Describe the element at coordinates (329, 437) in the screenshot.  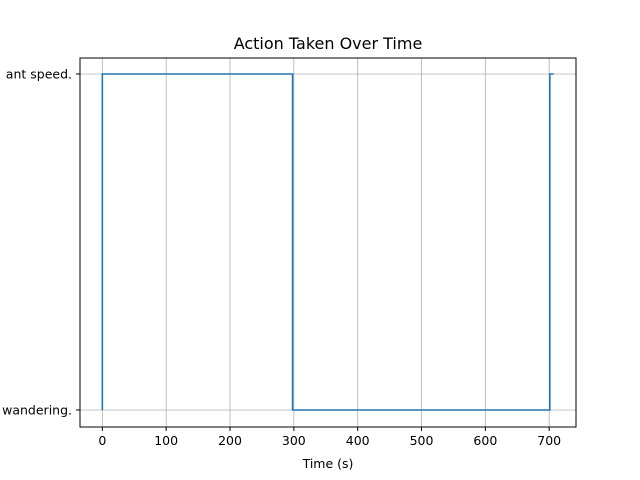
I see `x-axis-ticks: 0 100 200 300 400 500 600 700` at that location.